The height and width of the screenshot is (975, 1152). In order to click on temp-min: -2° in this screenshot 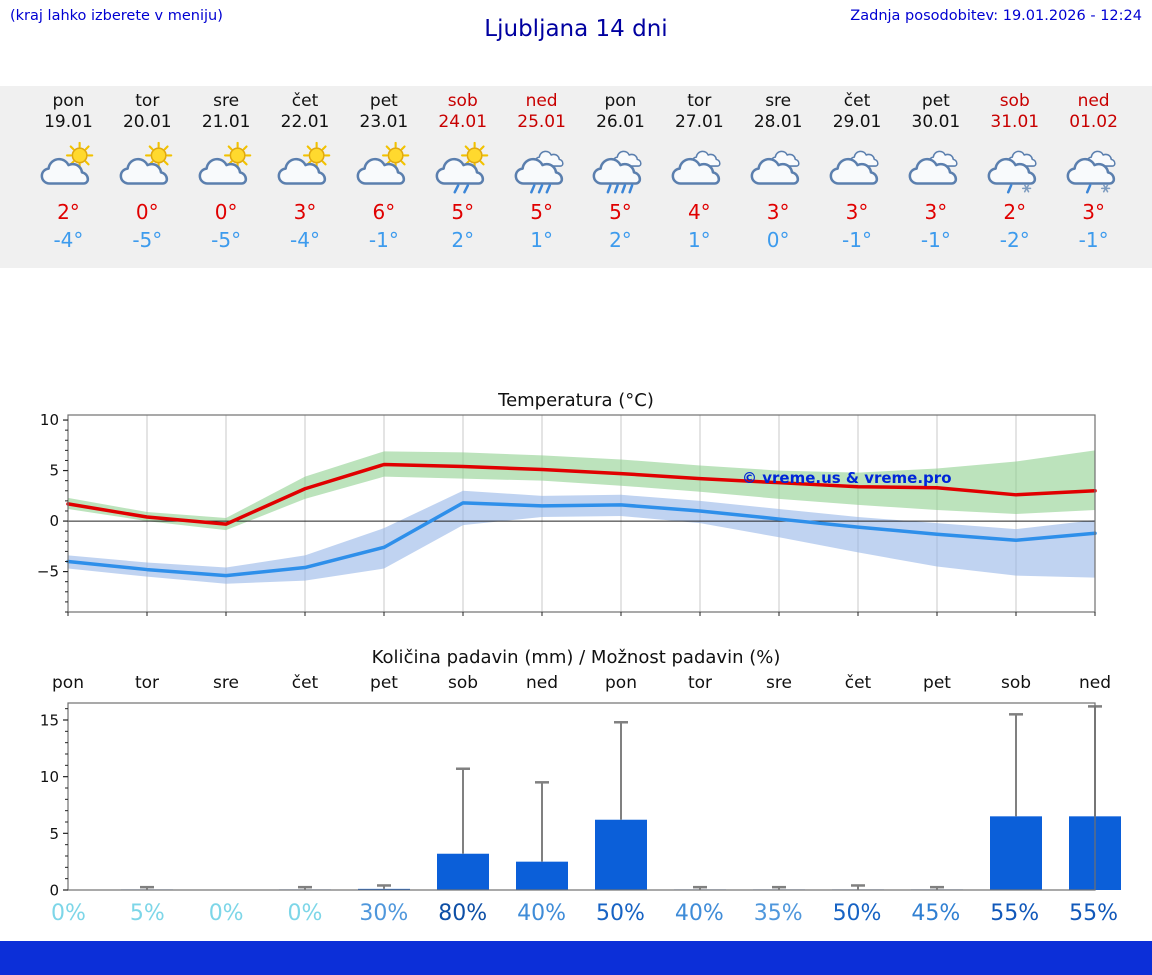, I will do `click(1014, 239)`.